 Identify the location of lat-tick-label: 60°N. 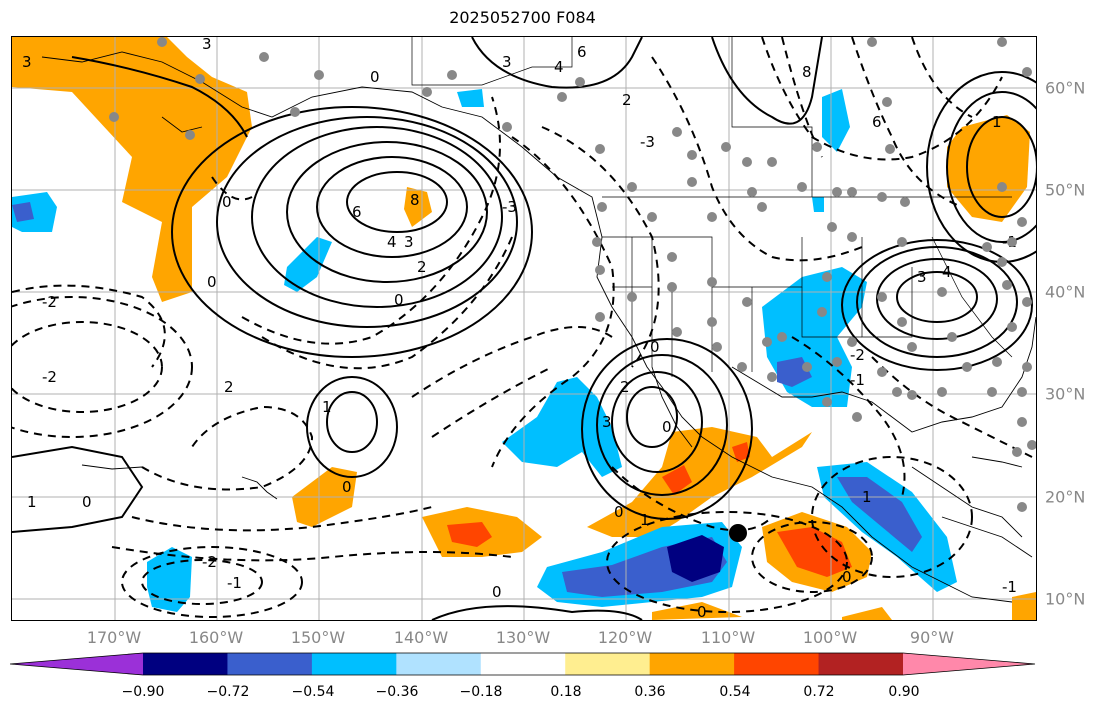
(1065, 88).